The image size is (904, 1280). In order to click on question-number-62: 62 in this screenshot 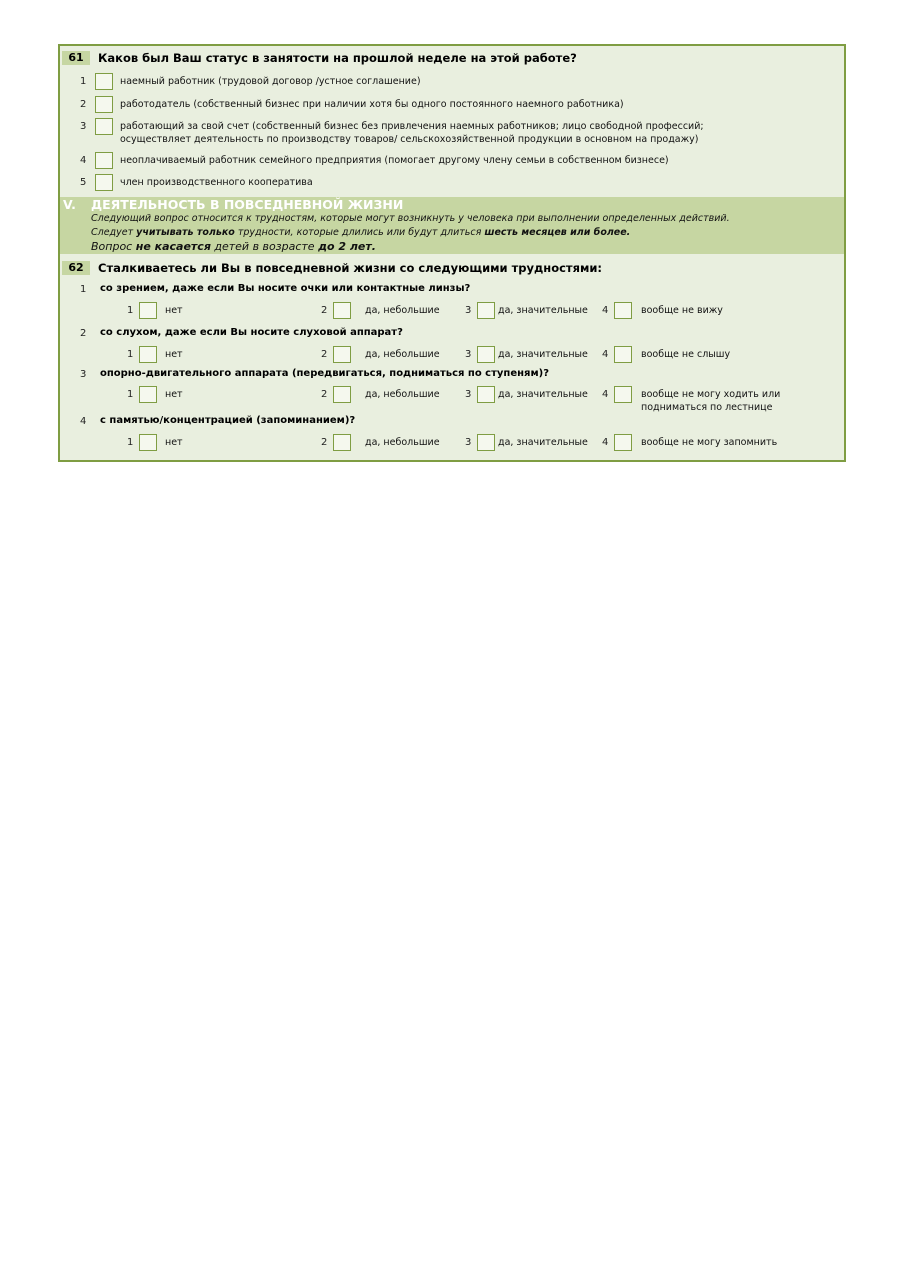, I will do `click(76, 268)`.